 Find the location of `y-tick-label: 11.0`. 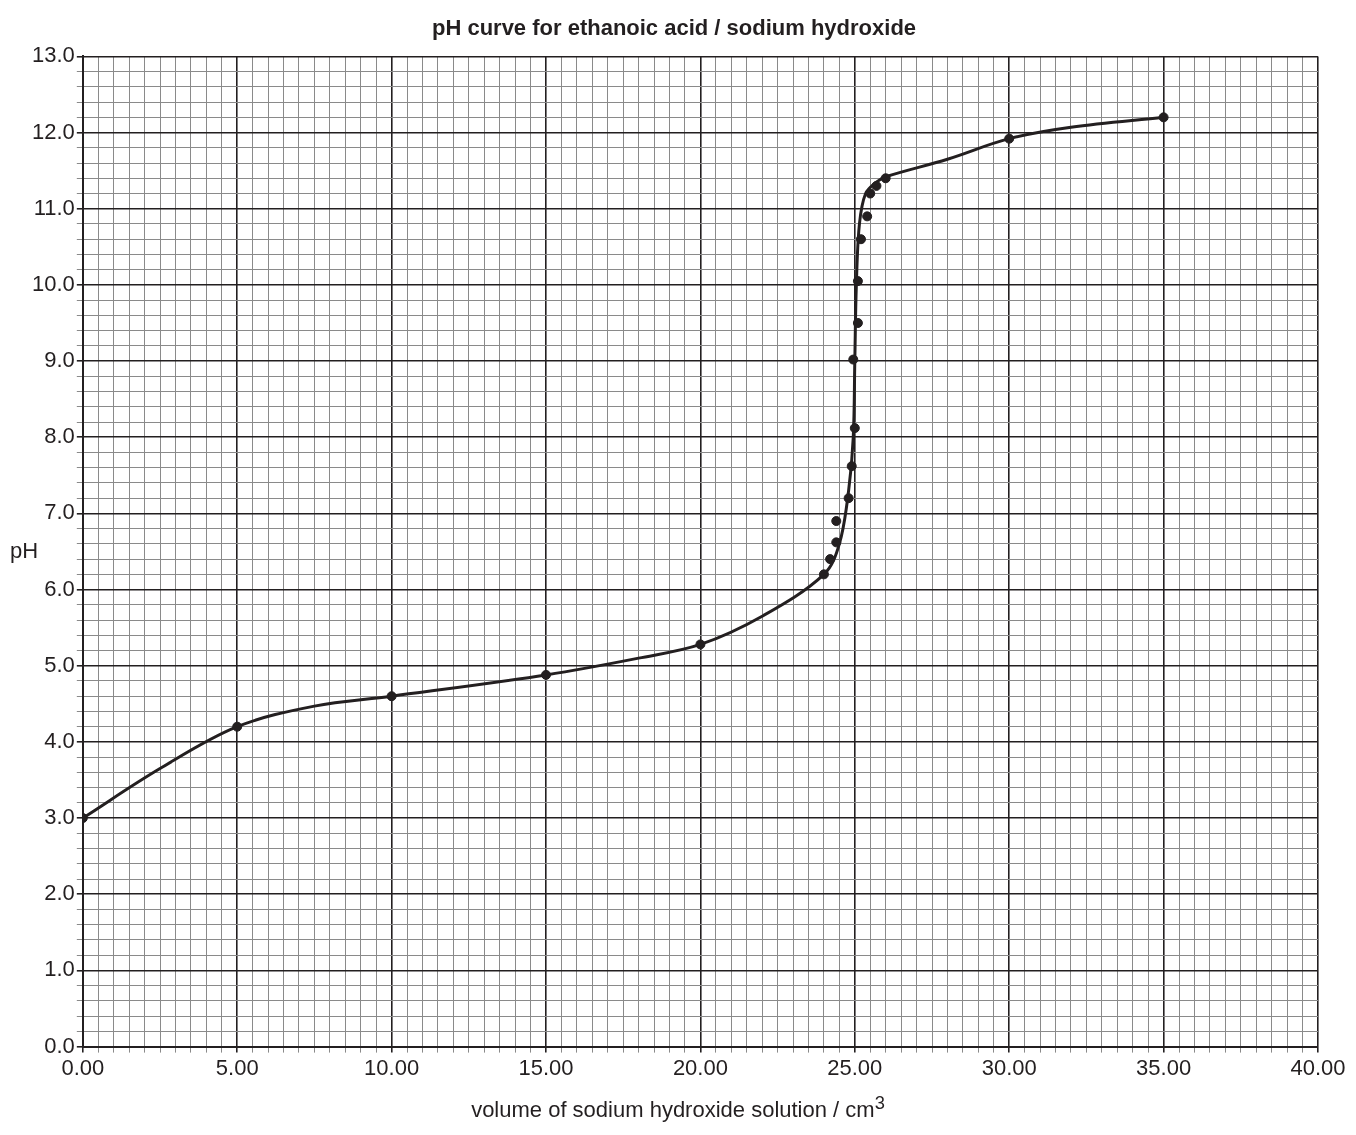

y-tick-label: 11.0 is located at coordinates (54, 207).